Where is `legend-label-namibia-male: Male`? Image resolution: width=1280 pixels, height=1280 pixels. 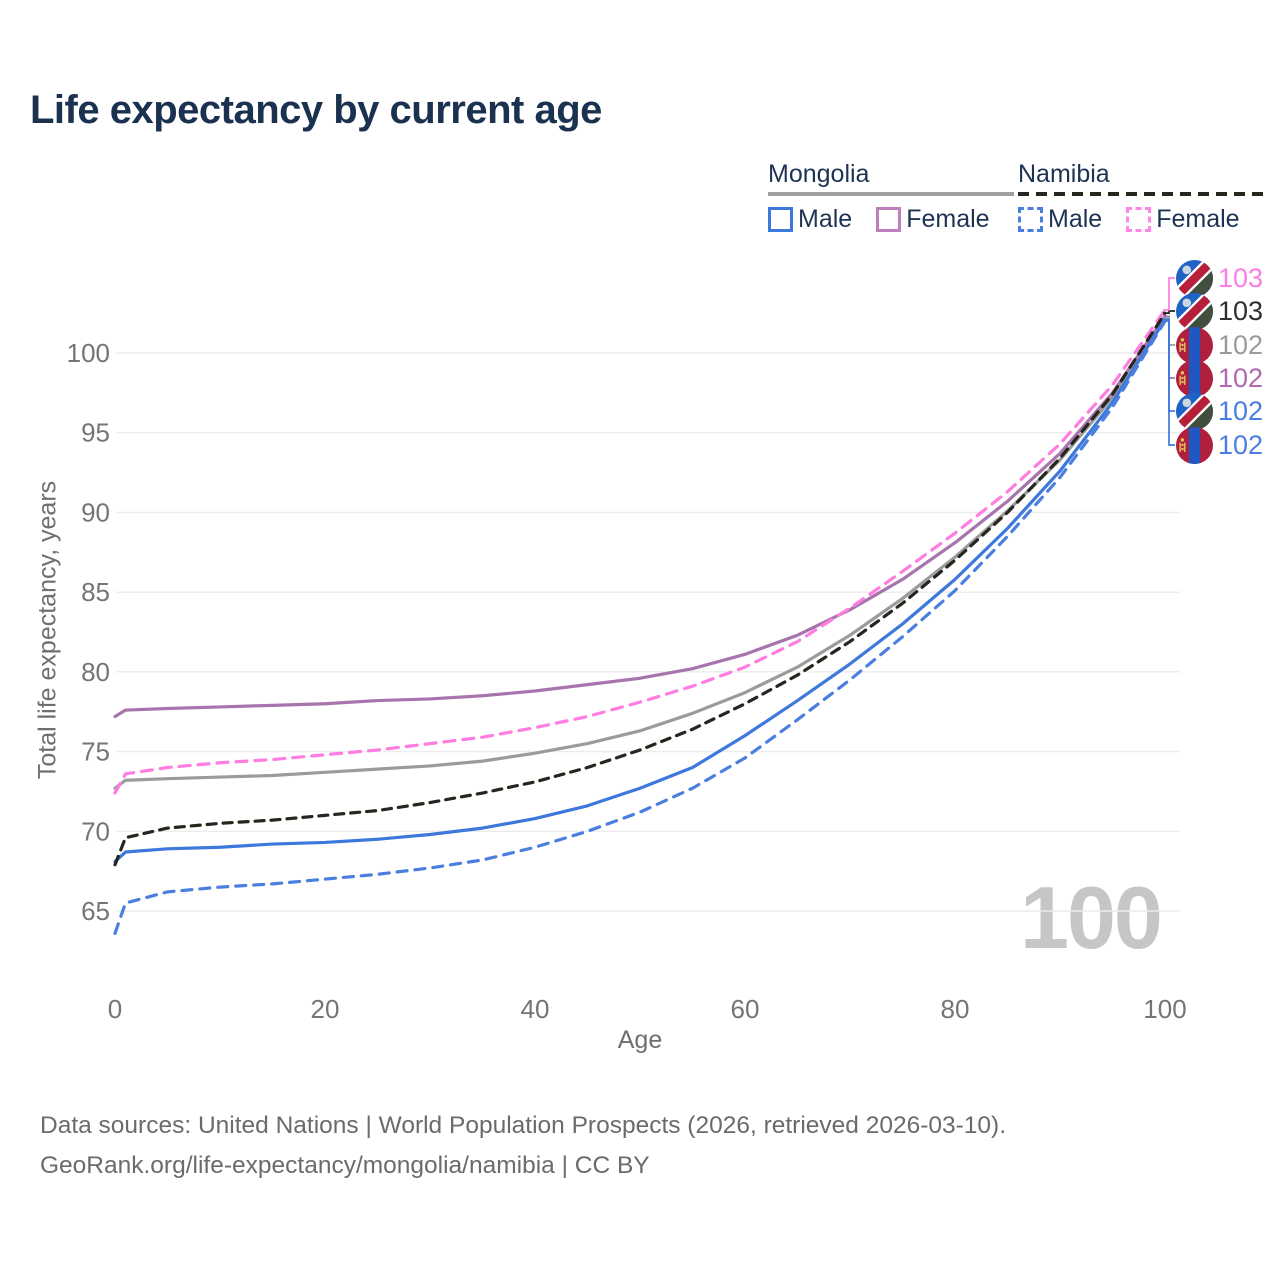
legend-label-namibia-male: Male is located at coordinates (1075, 219).